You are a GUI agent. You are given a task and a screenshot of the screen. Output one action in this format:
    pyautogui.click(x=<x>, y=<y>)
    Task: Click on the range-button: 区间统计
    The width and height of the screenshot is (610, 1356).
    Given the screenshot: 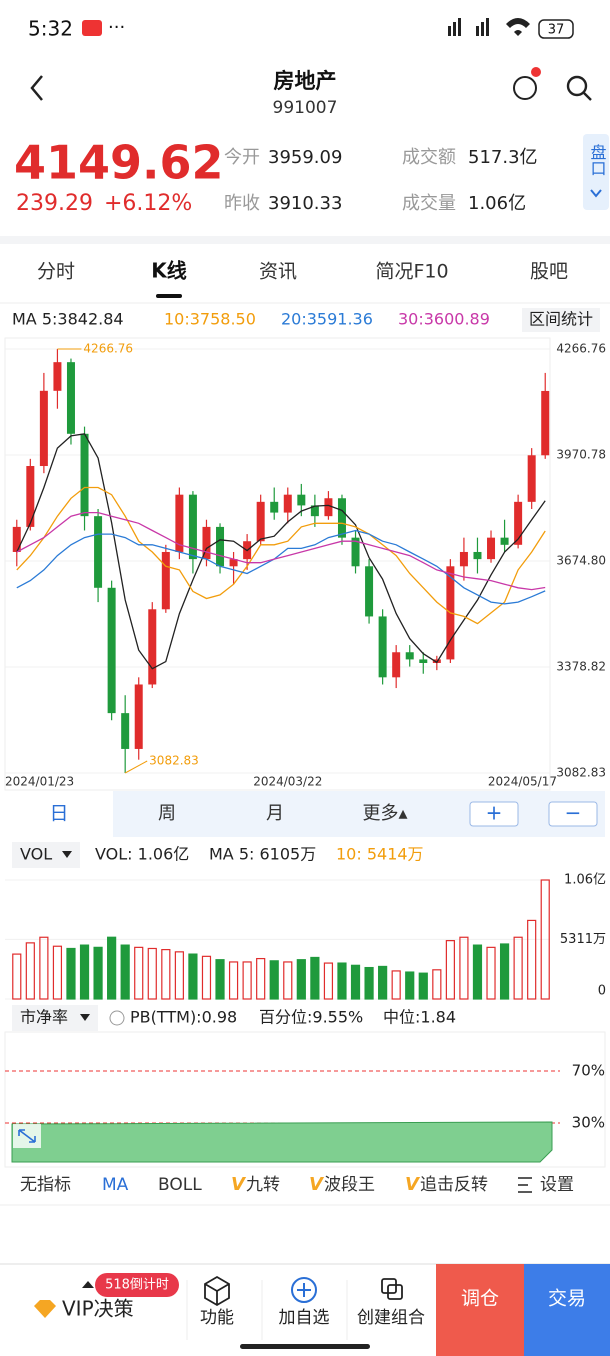 What is the action you would take?
    pyautogui.click(x=561, y=319)
    